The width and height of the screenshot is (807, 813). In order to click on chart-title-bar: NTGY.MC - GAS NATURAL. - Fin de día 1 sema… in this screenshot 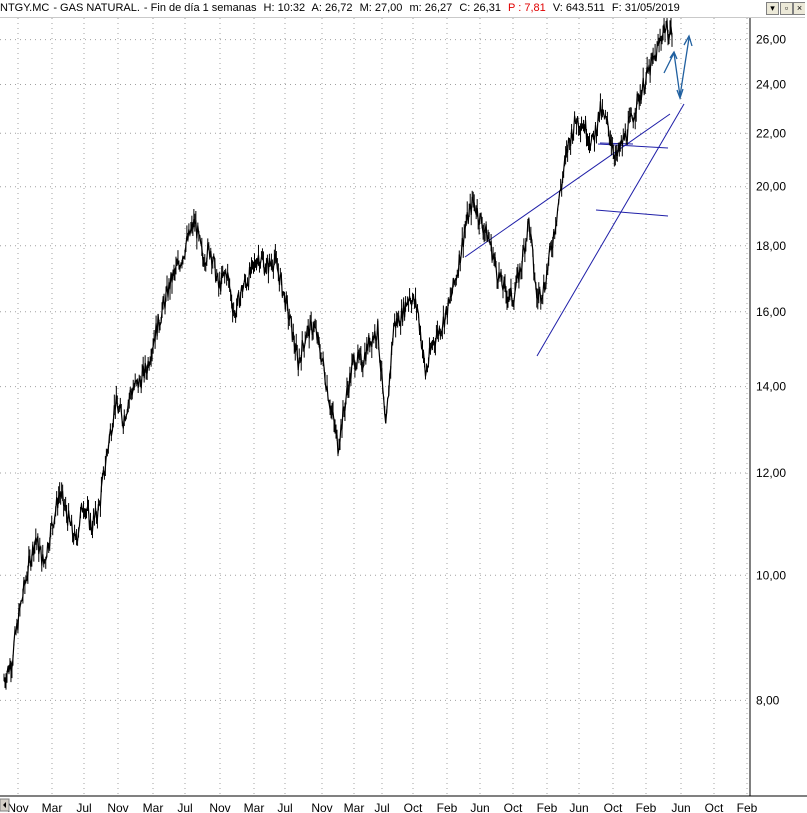, I will do `click(402, 9)`.